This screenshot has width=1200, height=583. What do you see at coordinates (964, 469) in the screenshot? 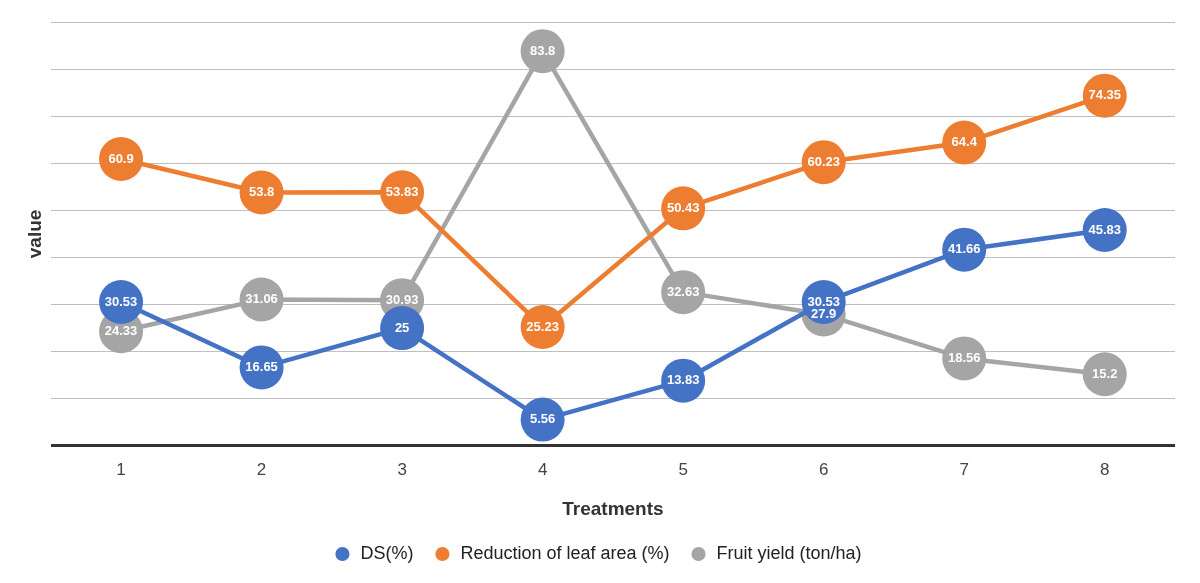
I see `x-tick-label: 7` at bounding box center [964, 469].